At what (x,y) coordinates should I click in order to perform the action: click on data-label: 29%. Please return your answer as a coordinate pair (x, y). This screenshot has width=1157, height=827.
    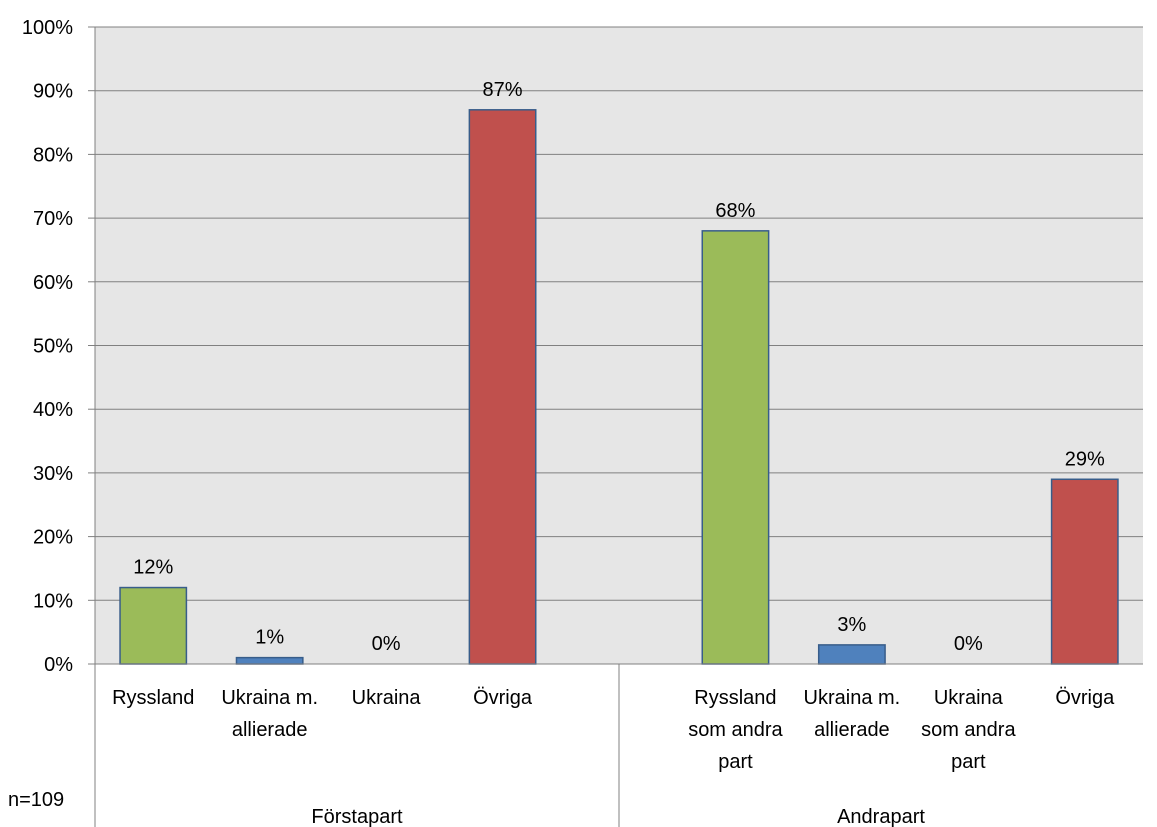
    Looking at the image, I should click on (1085, 459).